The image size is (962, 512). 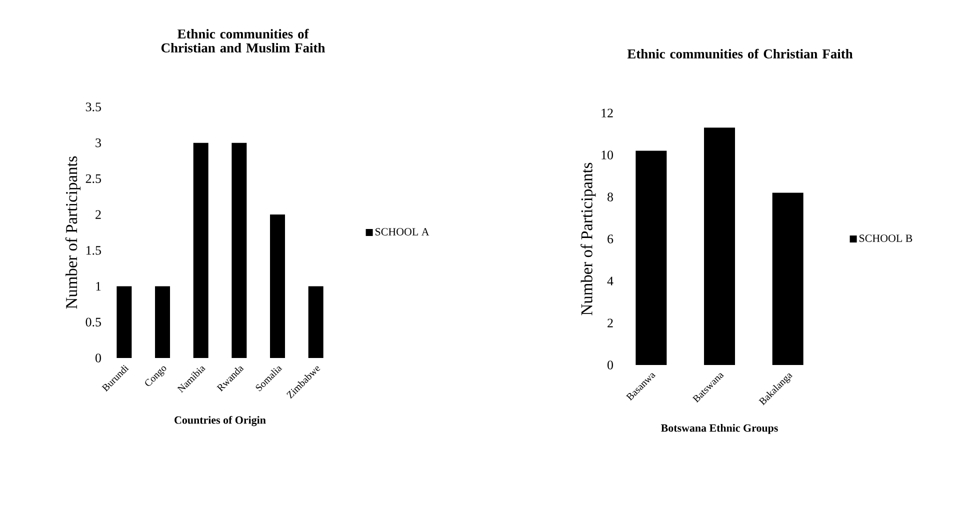 I want to click on y-tick-label: 4, so click(x=610, y=281).